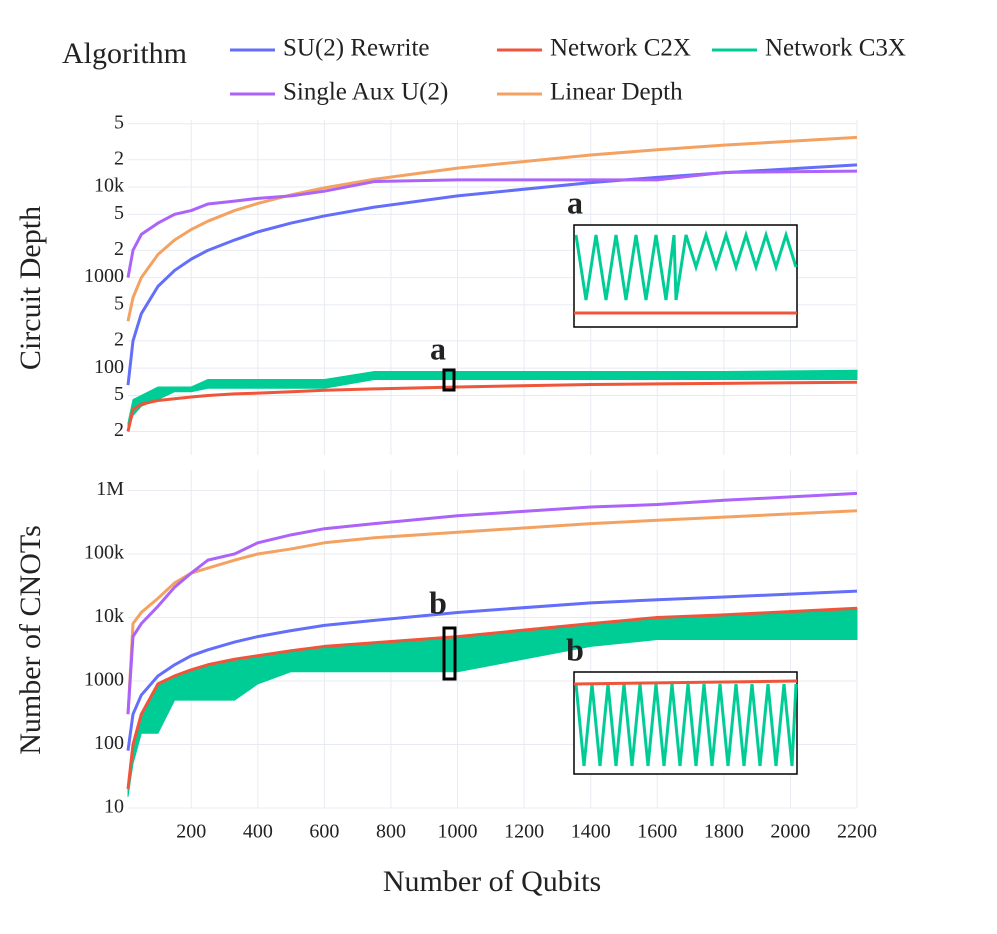  I want to click on legend-label: SU(2) Rewrite, so click(356, 48).